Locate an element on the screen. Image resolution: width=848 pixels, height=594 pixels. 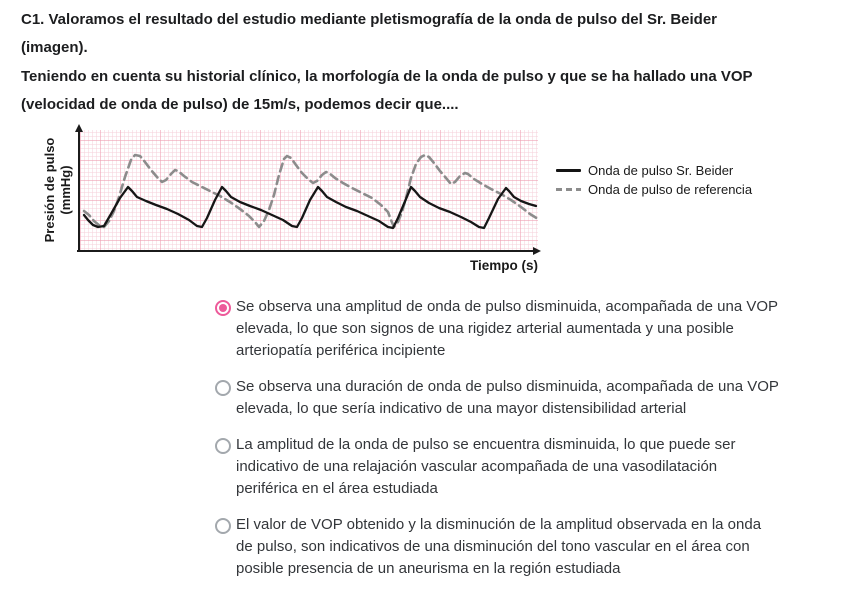
legend-label: Onda de pulso de referencia is located at coordinates (670, 189).